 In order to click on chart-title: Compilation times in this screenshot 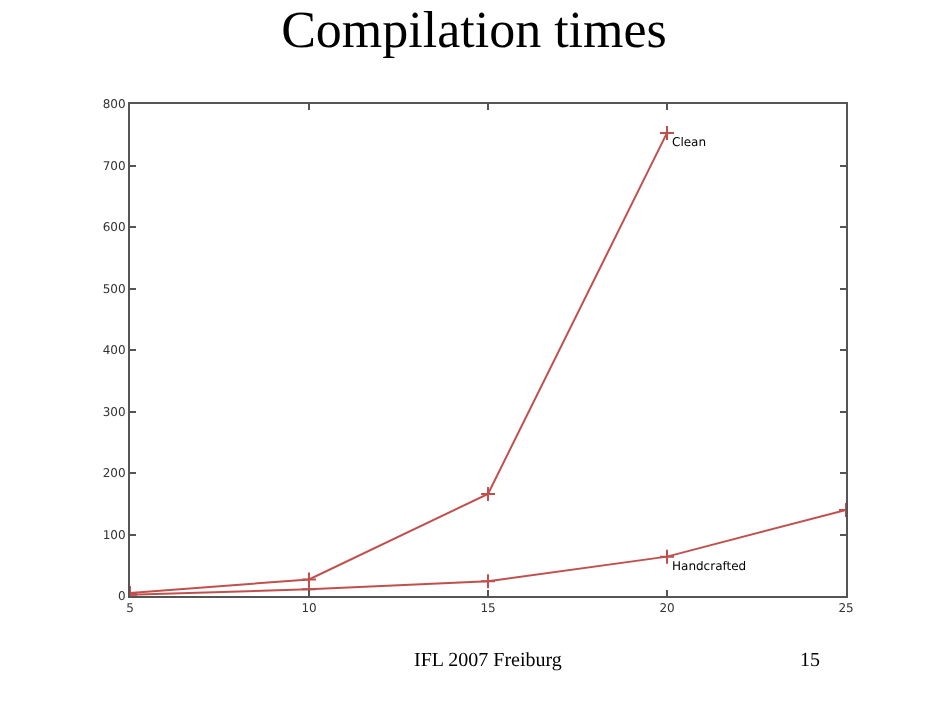, I will do `click(474, 30)`.